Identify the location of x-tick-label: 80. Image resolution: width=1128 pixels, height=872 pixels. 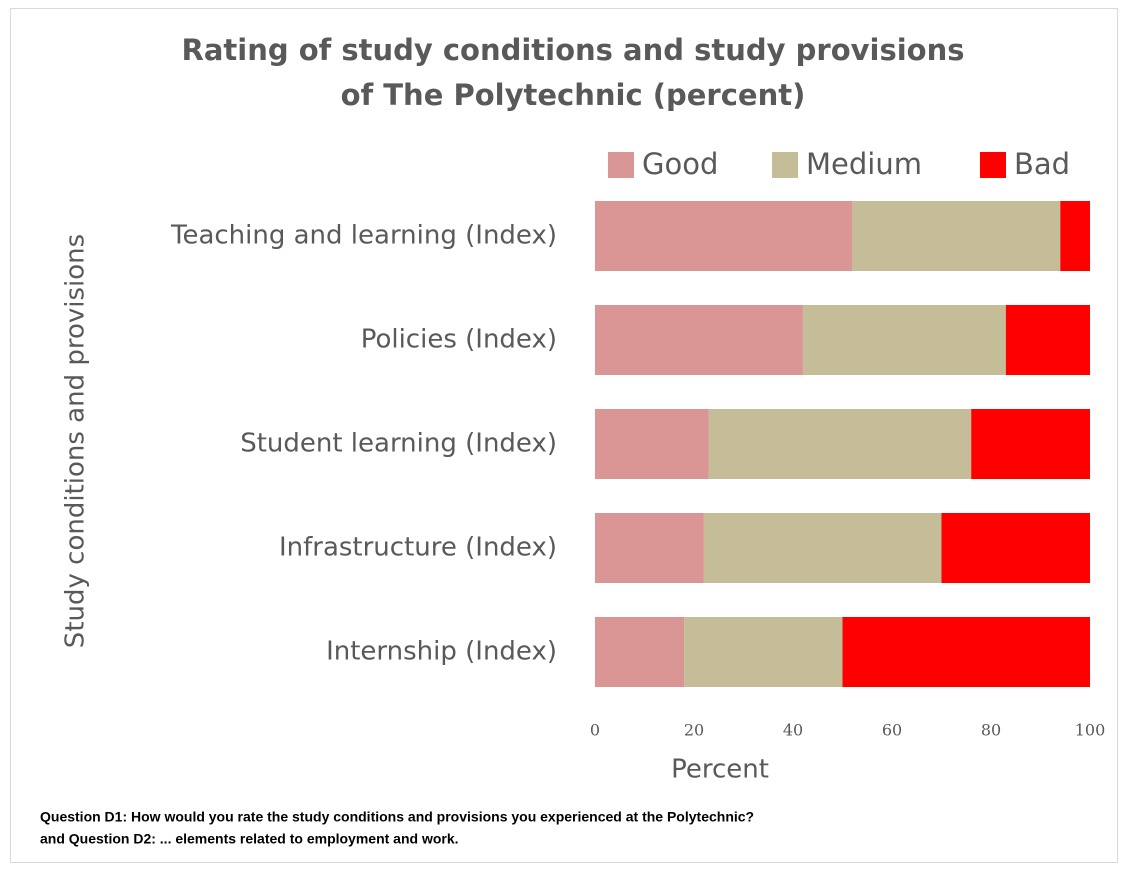
(991, 730).